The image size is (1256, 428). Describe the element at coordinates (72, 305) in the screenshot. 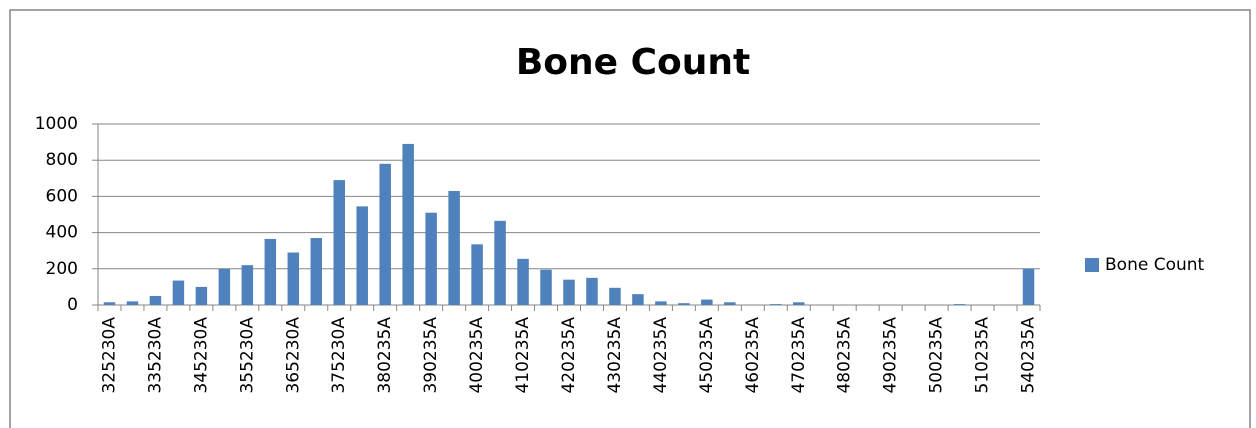

I see `y-tick-label: 0` at that location.